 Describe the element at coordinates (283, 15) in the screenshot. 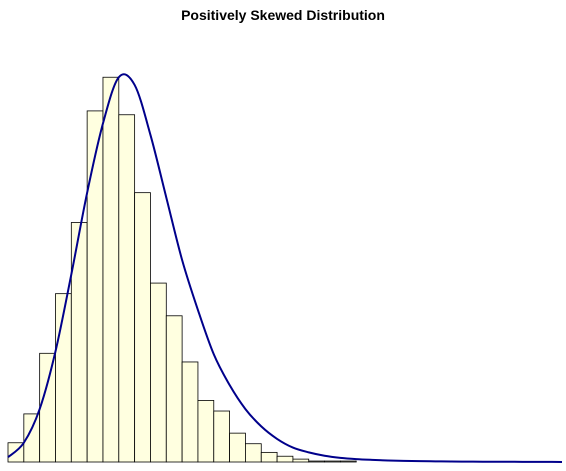

I see `chart-title: Positively Skewed Distribution` at that location.